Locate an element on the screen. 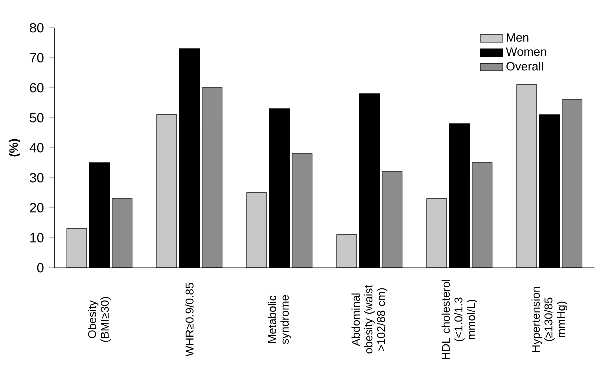  x-tick-label: Obesity (BMI≥30) is located at coordinates (100, 319).